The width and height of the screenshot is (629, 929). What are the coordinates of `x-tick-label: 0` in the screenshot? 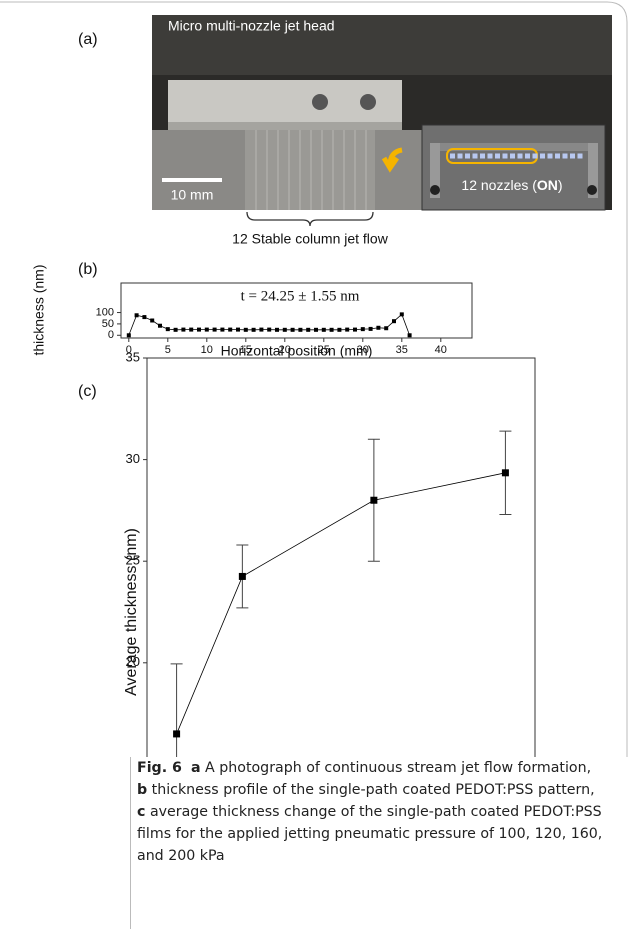 It's located at (129, 350).